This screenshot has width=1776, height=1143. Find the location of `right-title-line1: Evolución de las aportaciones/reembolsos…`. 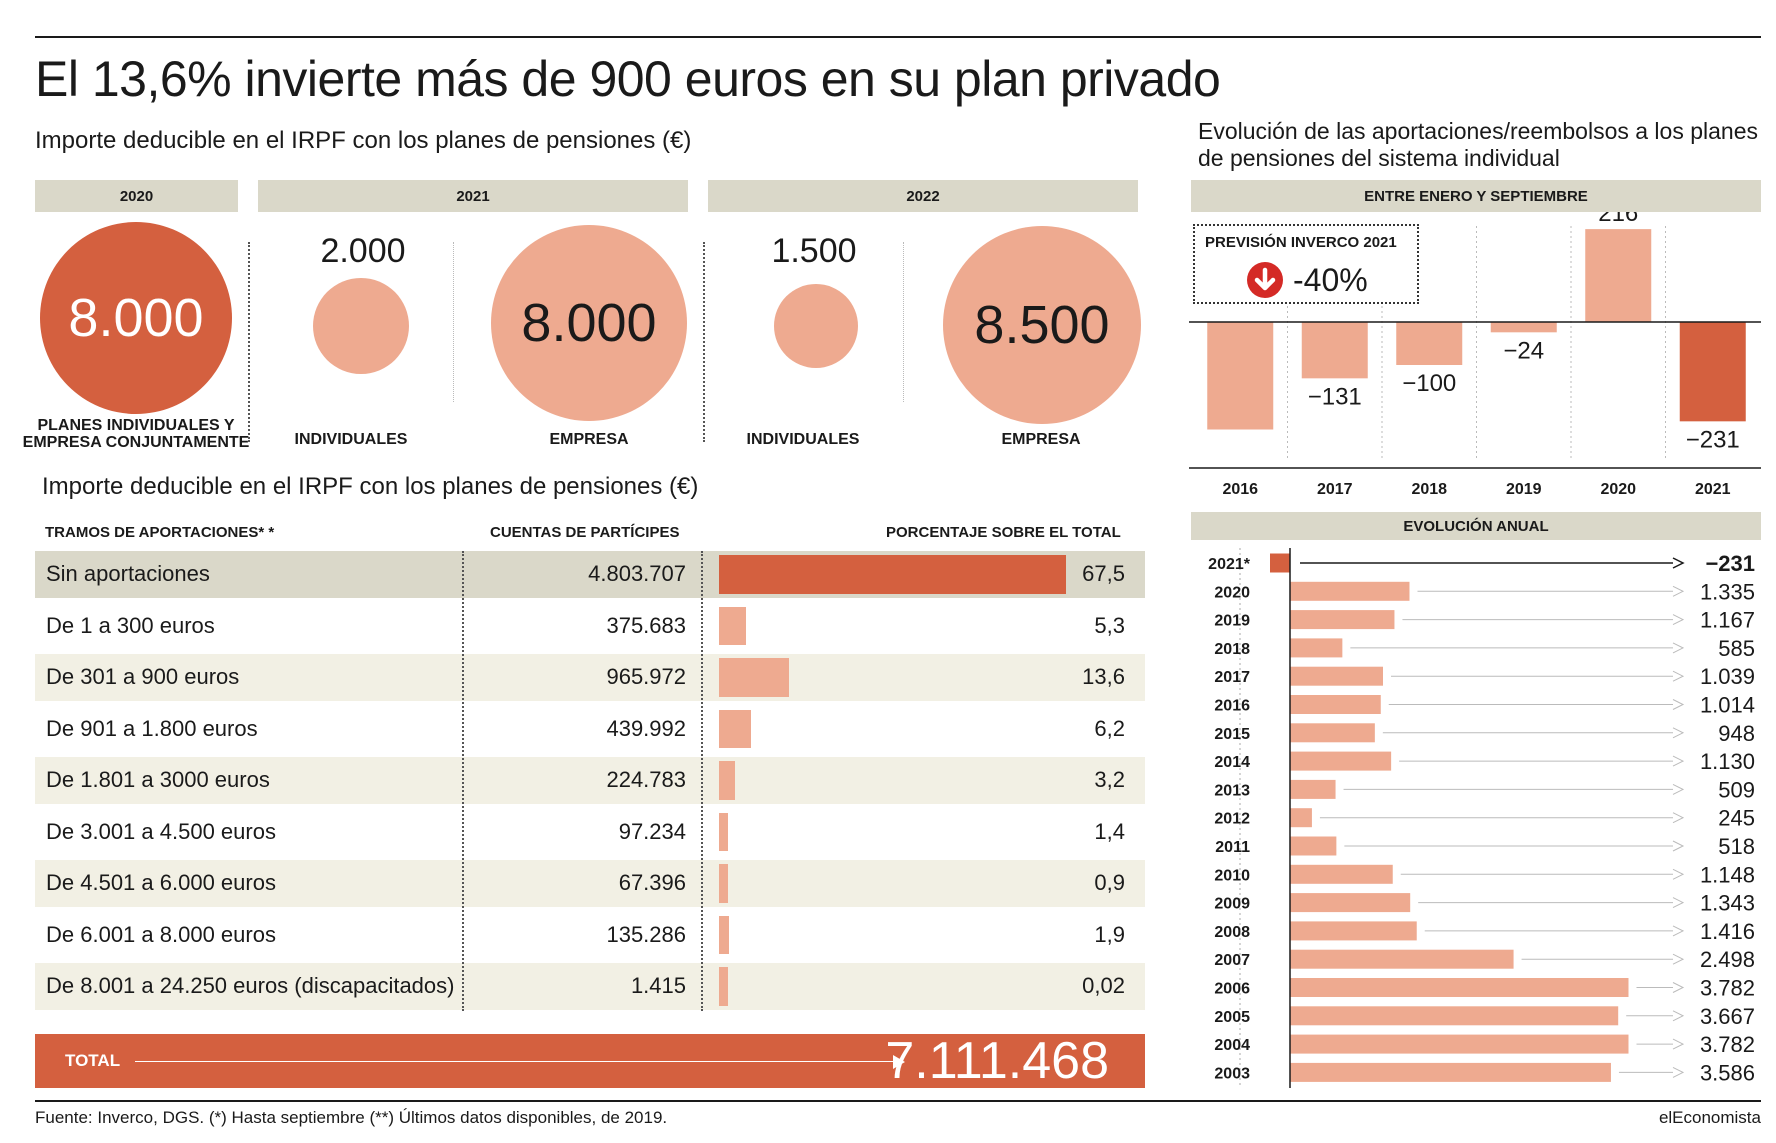

right-title-line1: Evolución de las aportaciones/reembolsos… is located at coordinates (1478, 131).